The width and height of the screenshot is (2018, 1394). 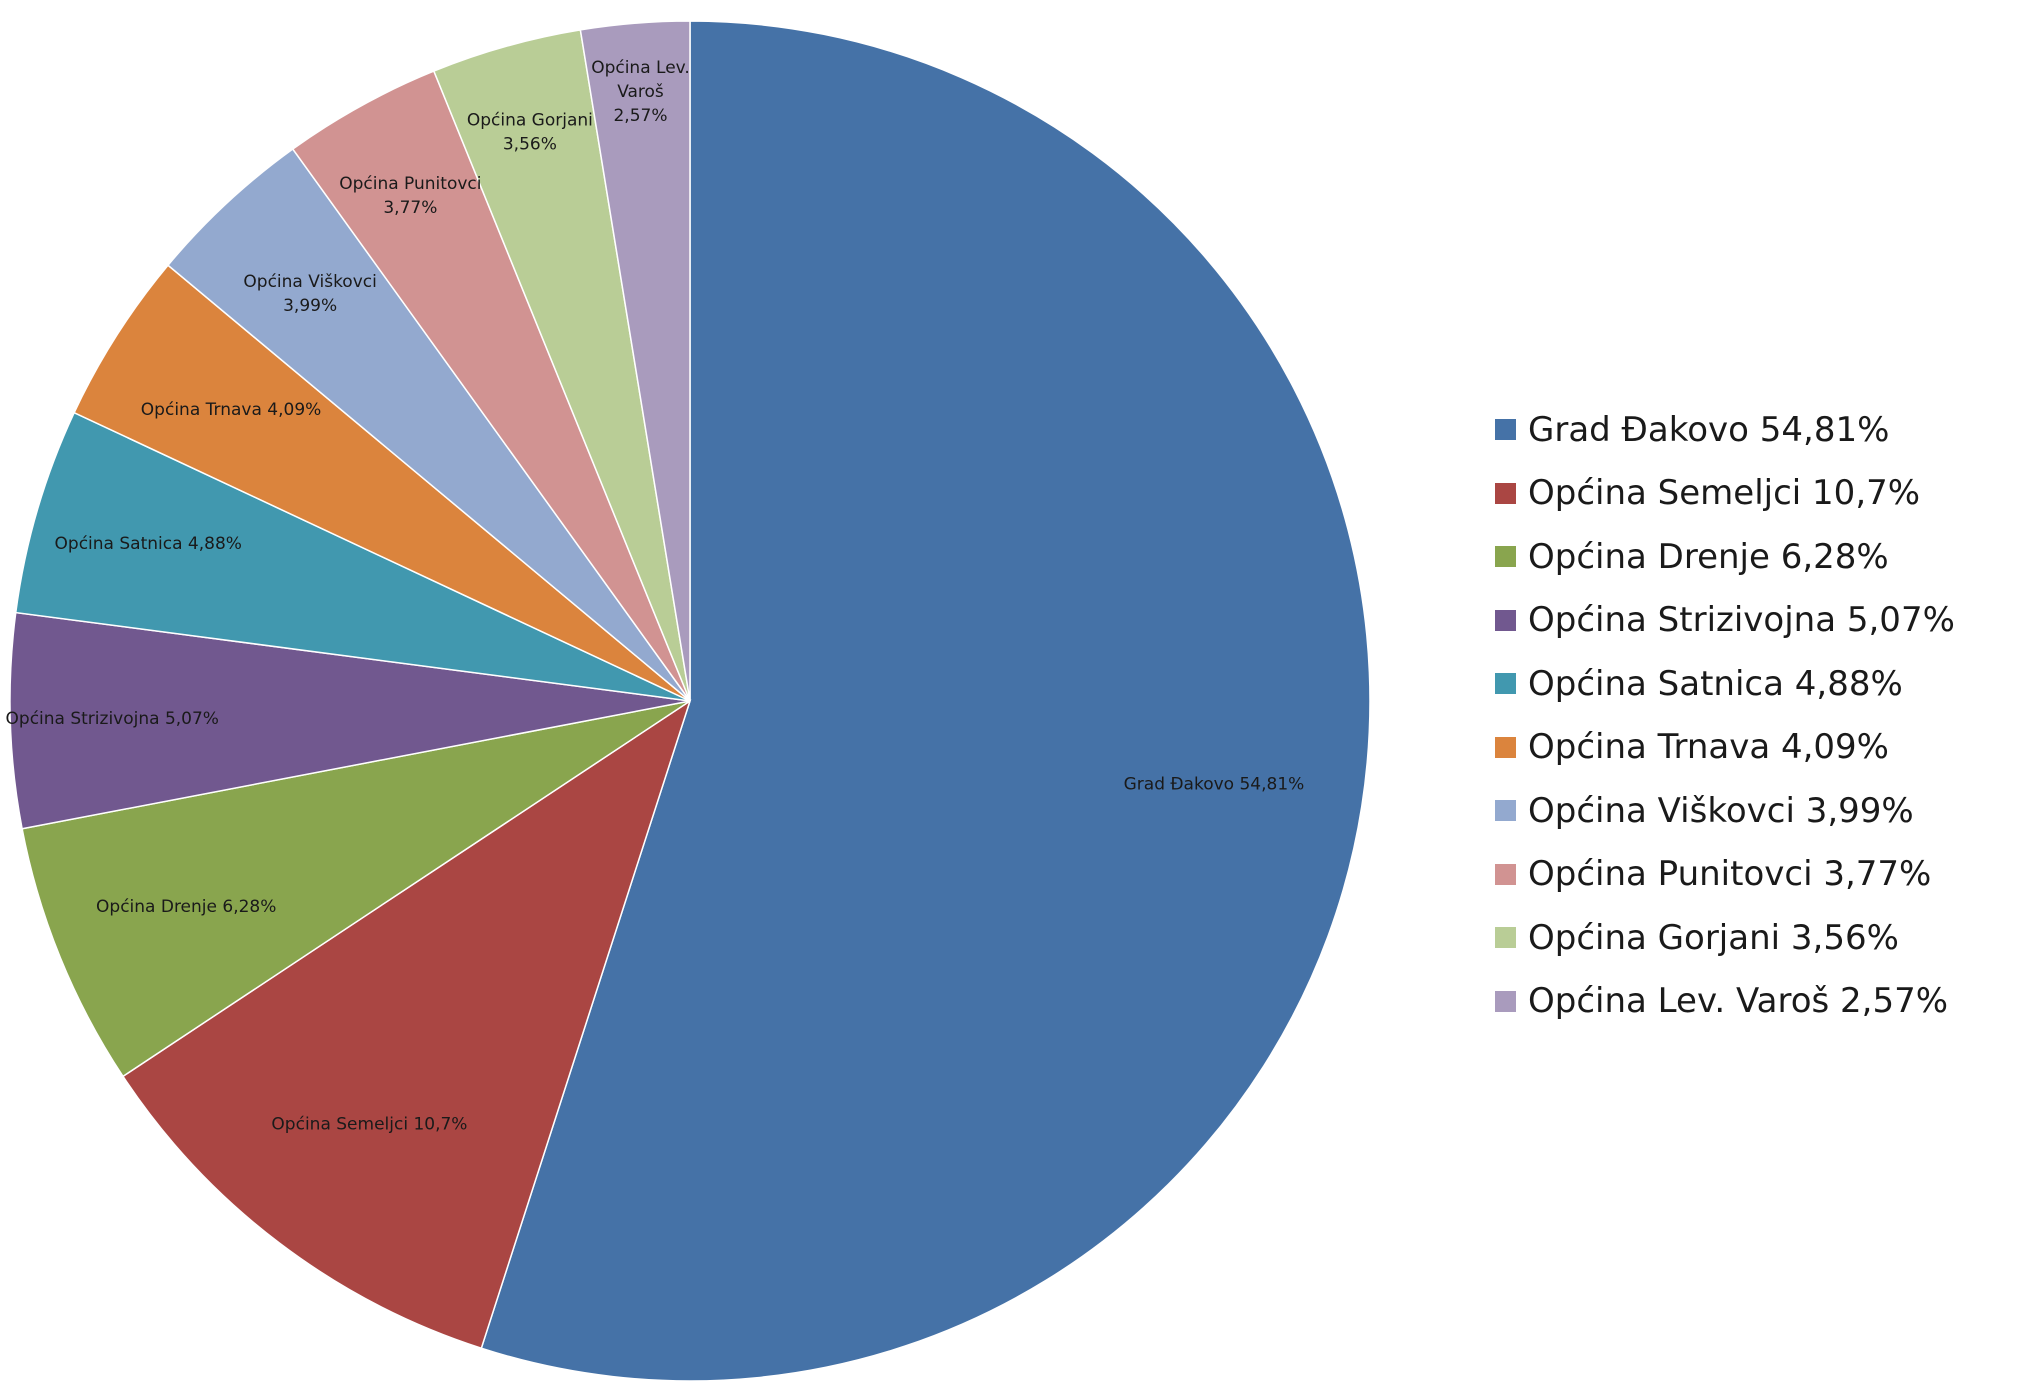 What do you see at coordinates (1214, 784) in the screenshot?
I see `slice-label-grad-dakovo: Grad Đakovo 54,81%` at bounding box center [1214, 784].